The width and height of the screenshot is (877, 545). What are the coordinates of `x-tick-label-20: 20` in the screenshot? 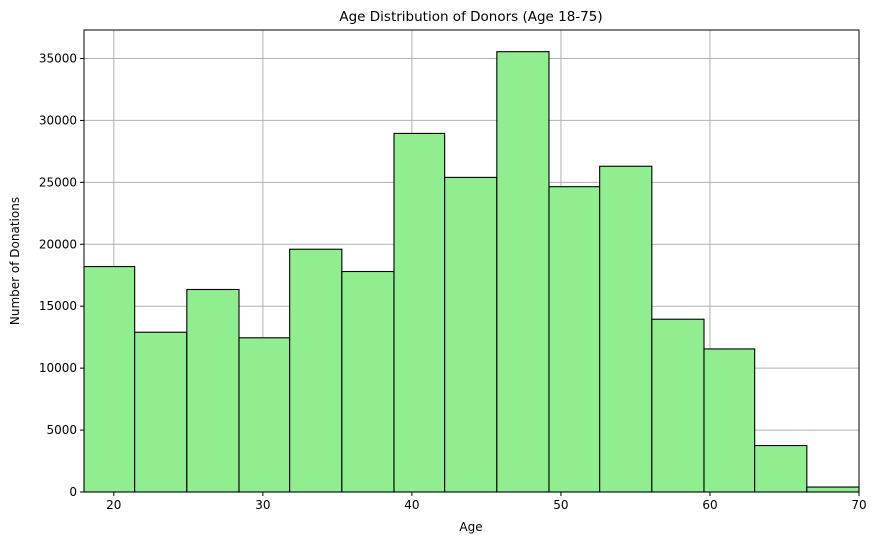 It's located at (113, 505).